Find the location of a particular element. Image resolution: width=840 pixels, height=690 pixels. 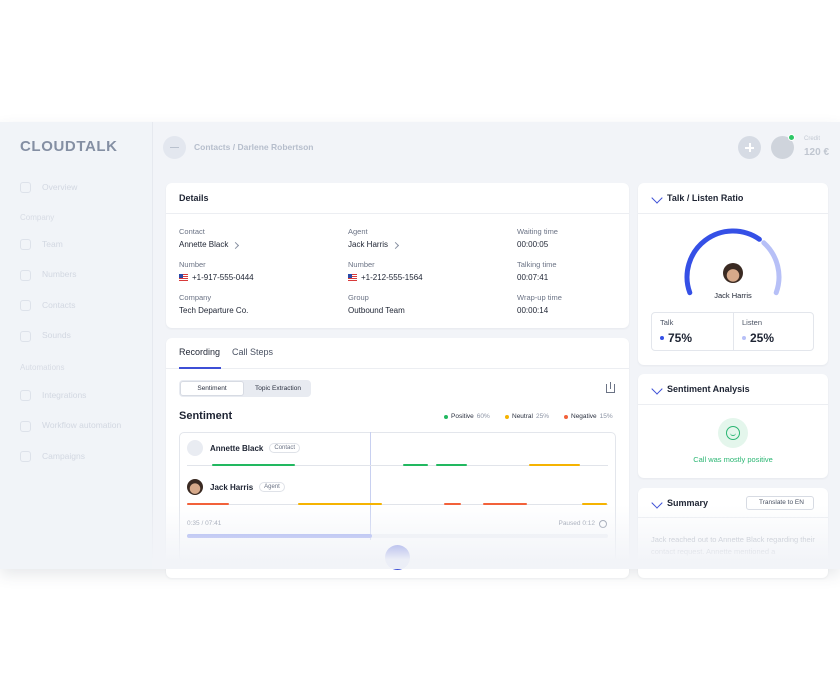

stat-dot is located at coordinates (744, 338).